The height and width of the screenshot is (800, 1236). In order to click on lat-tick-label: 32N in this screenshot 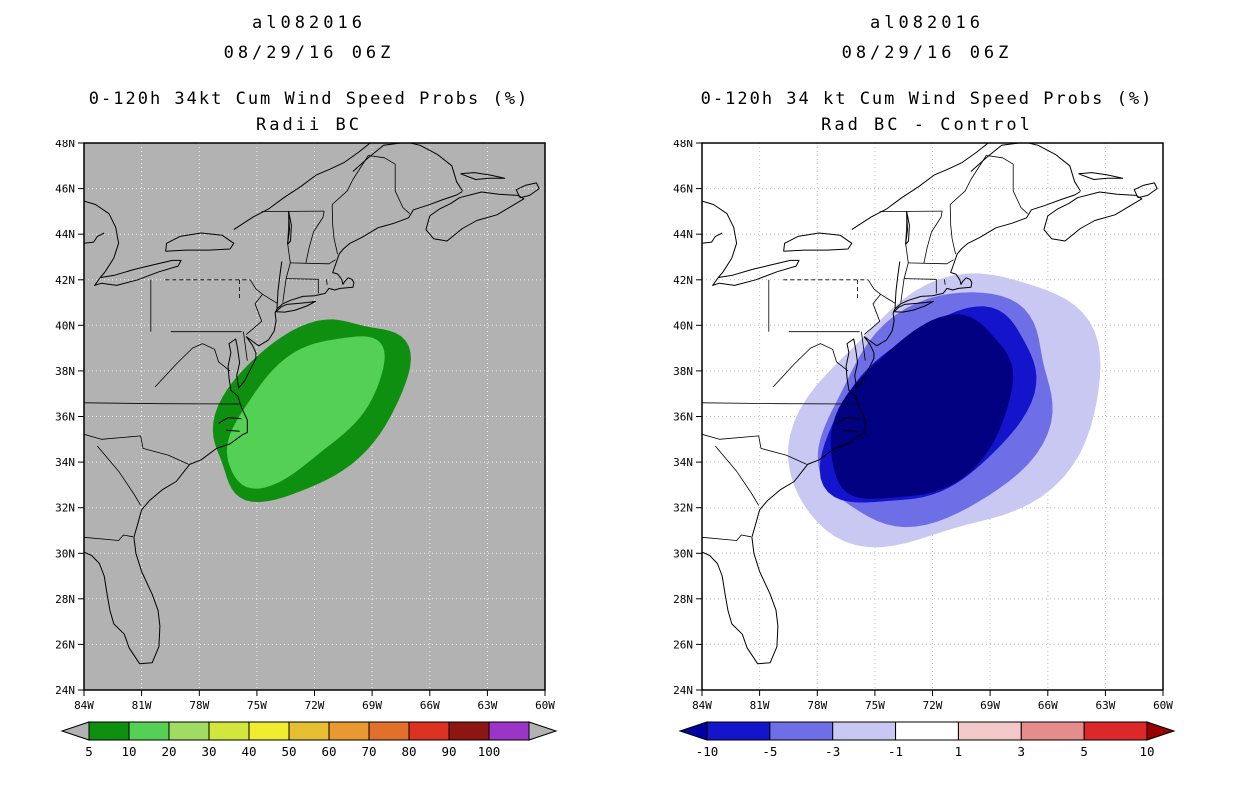, I will do `click(683, 508)`.